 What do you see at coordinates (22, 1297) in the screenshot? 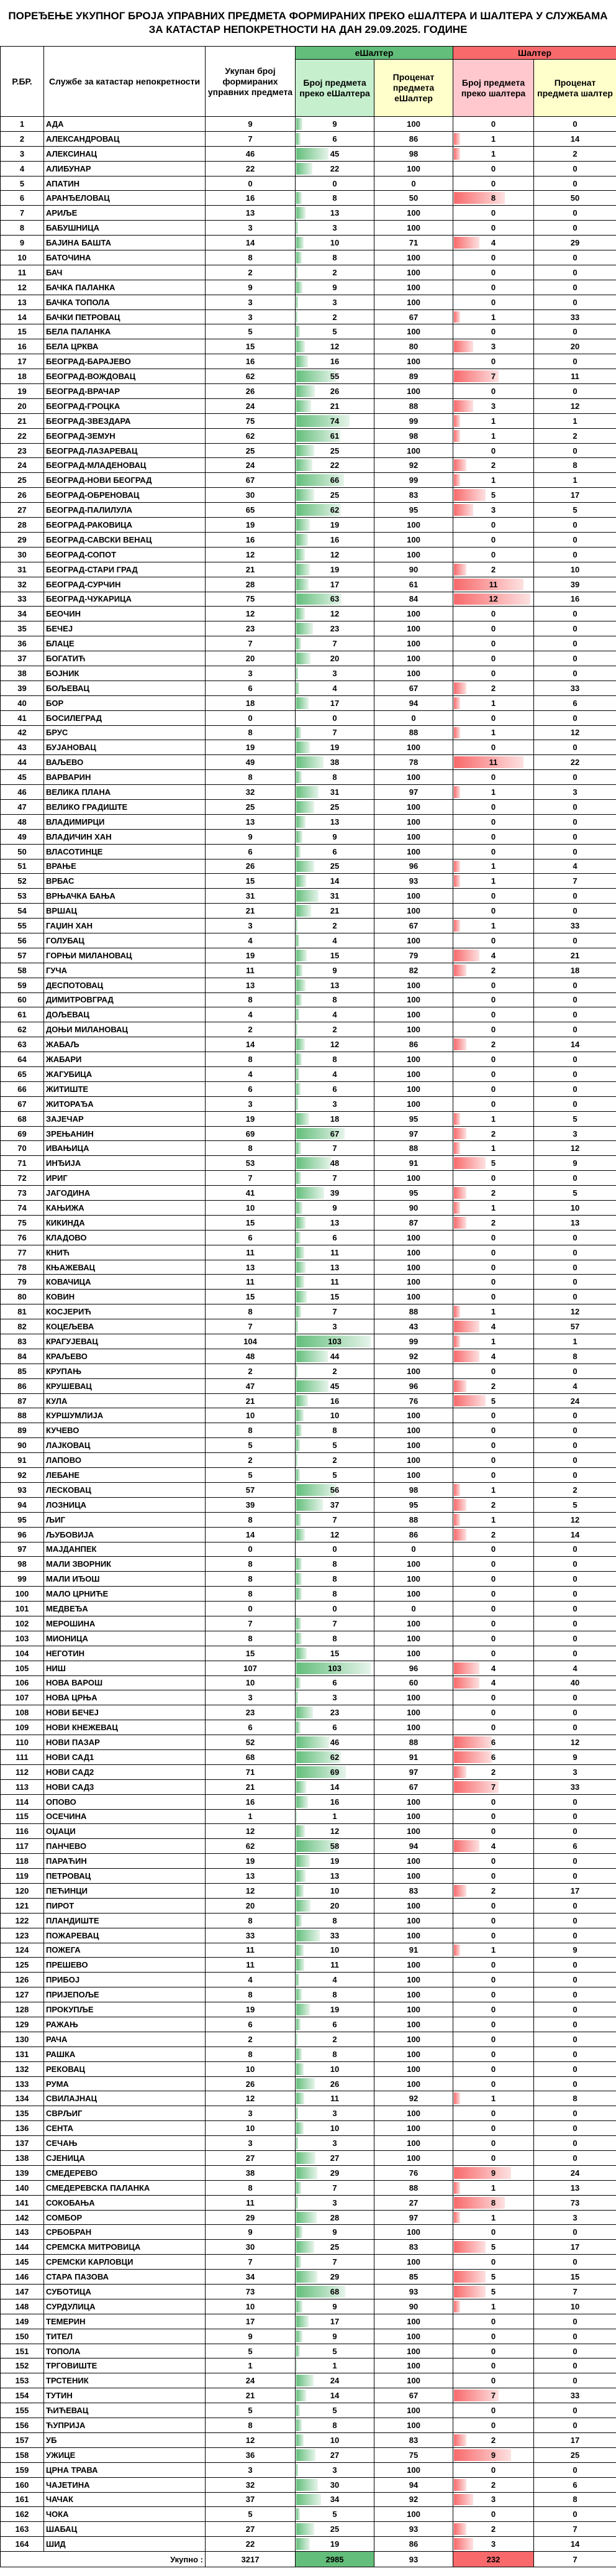
I see `cell: 80` at bounding box center [22, 1297].